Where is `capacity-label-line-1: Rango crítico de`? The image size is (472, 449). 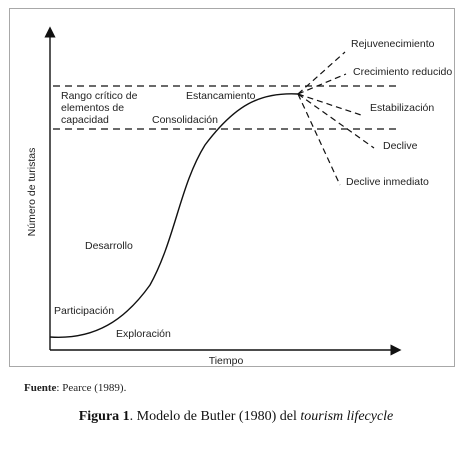 capacity-label-line-1: Rango crítico de is located at coordinates (99, 96).